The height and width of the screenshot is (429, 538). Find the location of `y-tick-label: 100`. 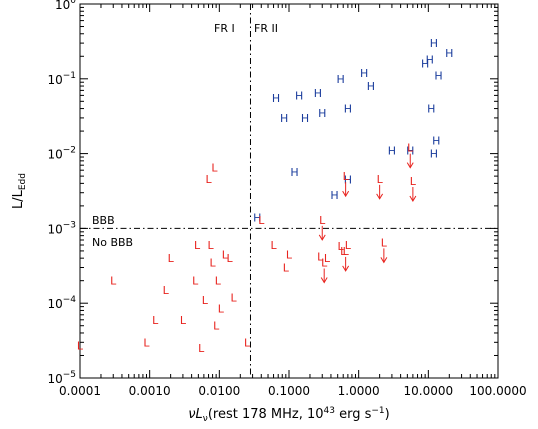

y-tick-label: 100 is located at coordinates (65, 6).